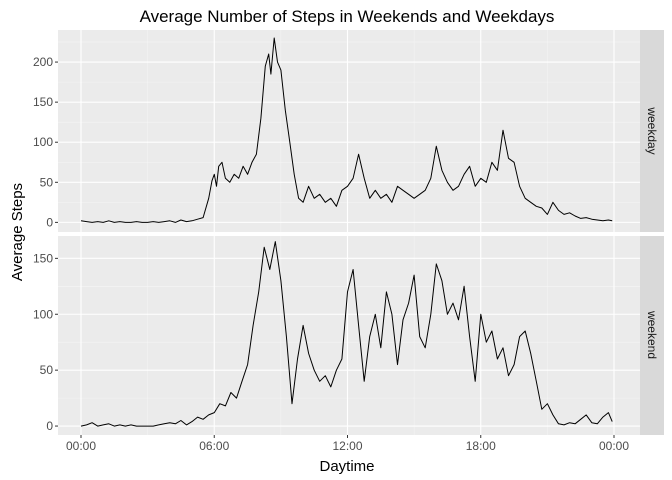 This screenshot has width=672, height=480. I want to click on weekend-y-axis-ticks: 0 50 100 150, so click(45, 342).